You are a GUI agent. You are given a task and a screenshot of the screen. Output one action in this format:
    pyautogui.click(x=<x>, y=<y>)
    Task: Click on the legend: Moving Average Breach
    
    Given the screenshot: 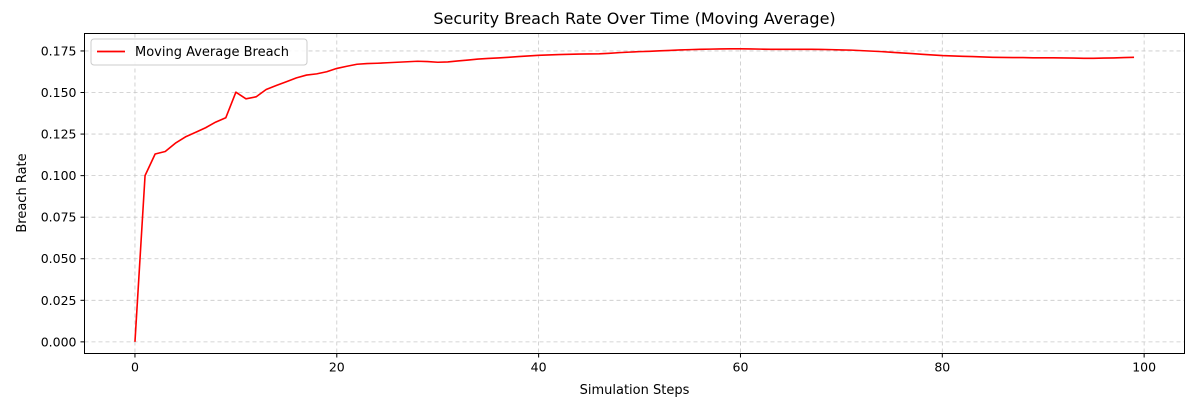 What is the action you would take?
    pyautogui.click(x=199, y=52)
    